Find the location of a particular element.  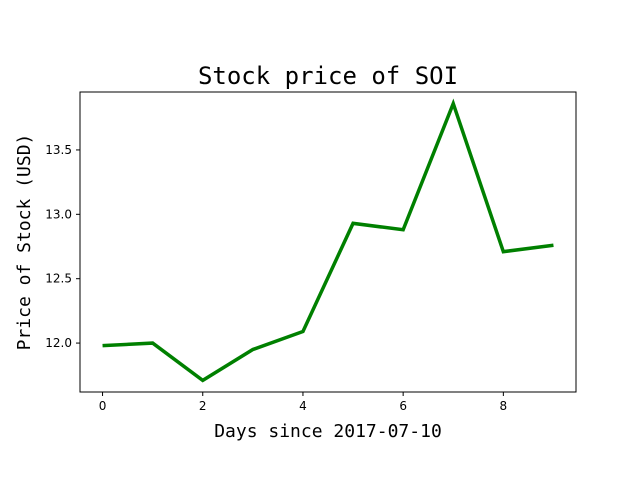

y-axis-title: Price of Stock (USD) is located at coordinates (24, 242).